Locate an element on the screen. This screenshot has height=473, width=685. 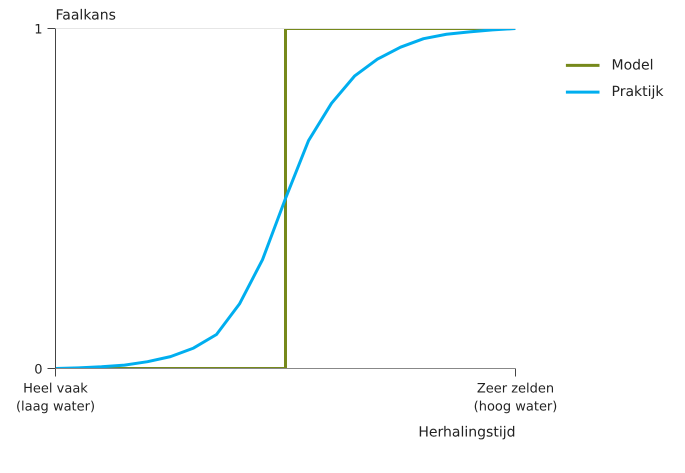
x-axis-title: Herhalingstijd is located at coordinates (467, 432).